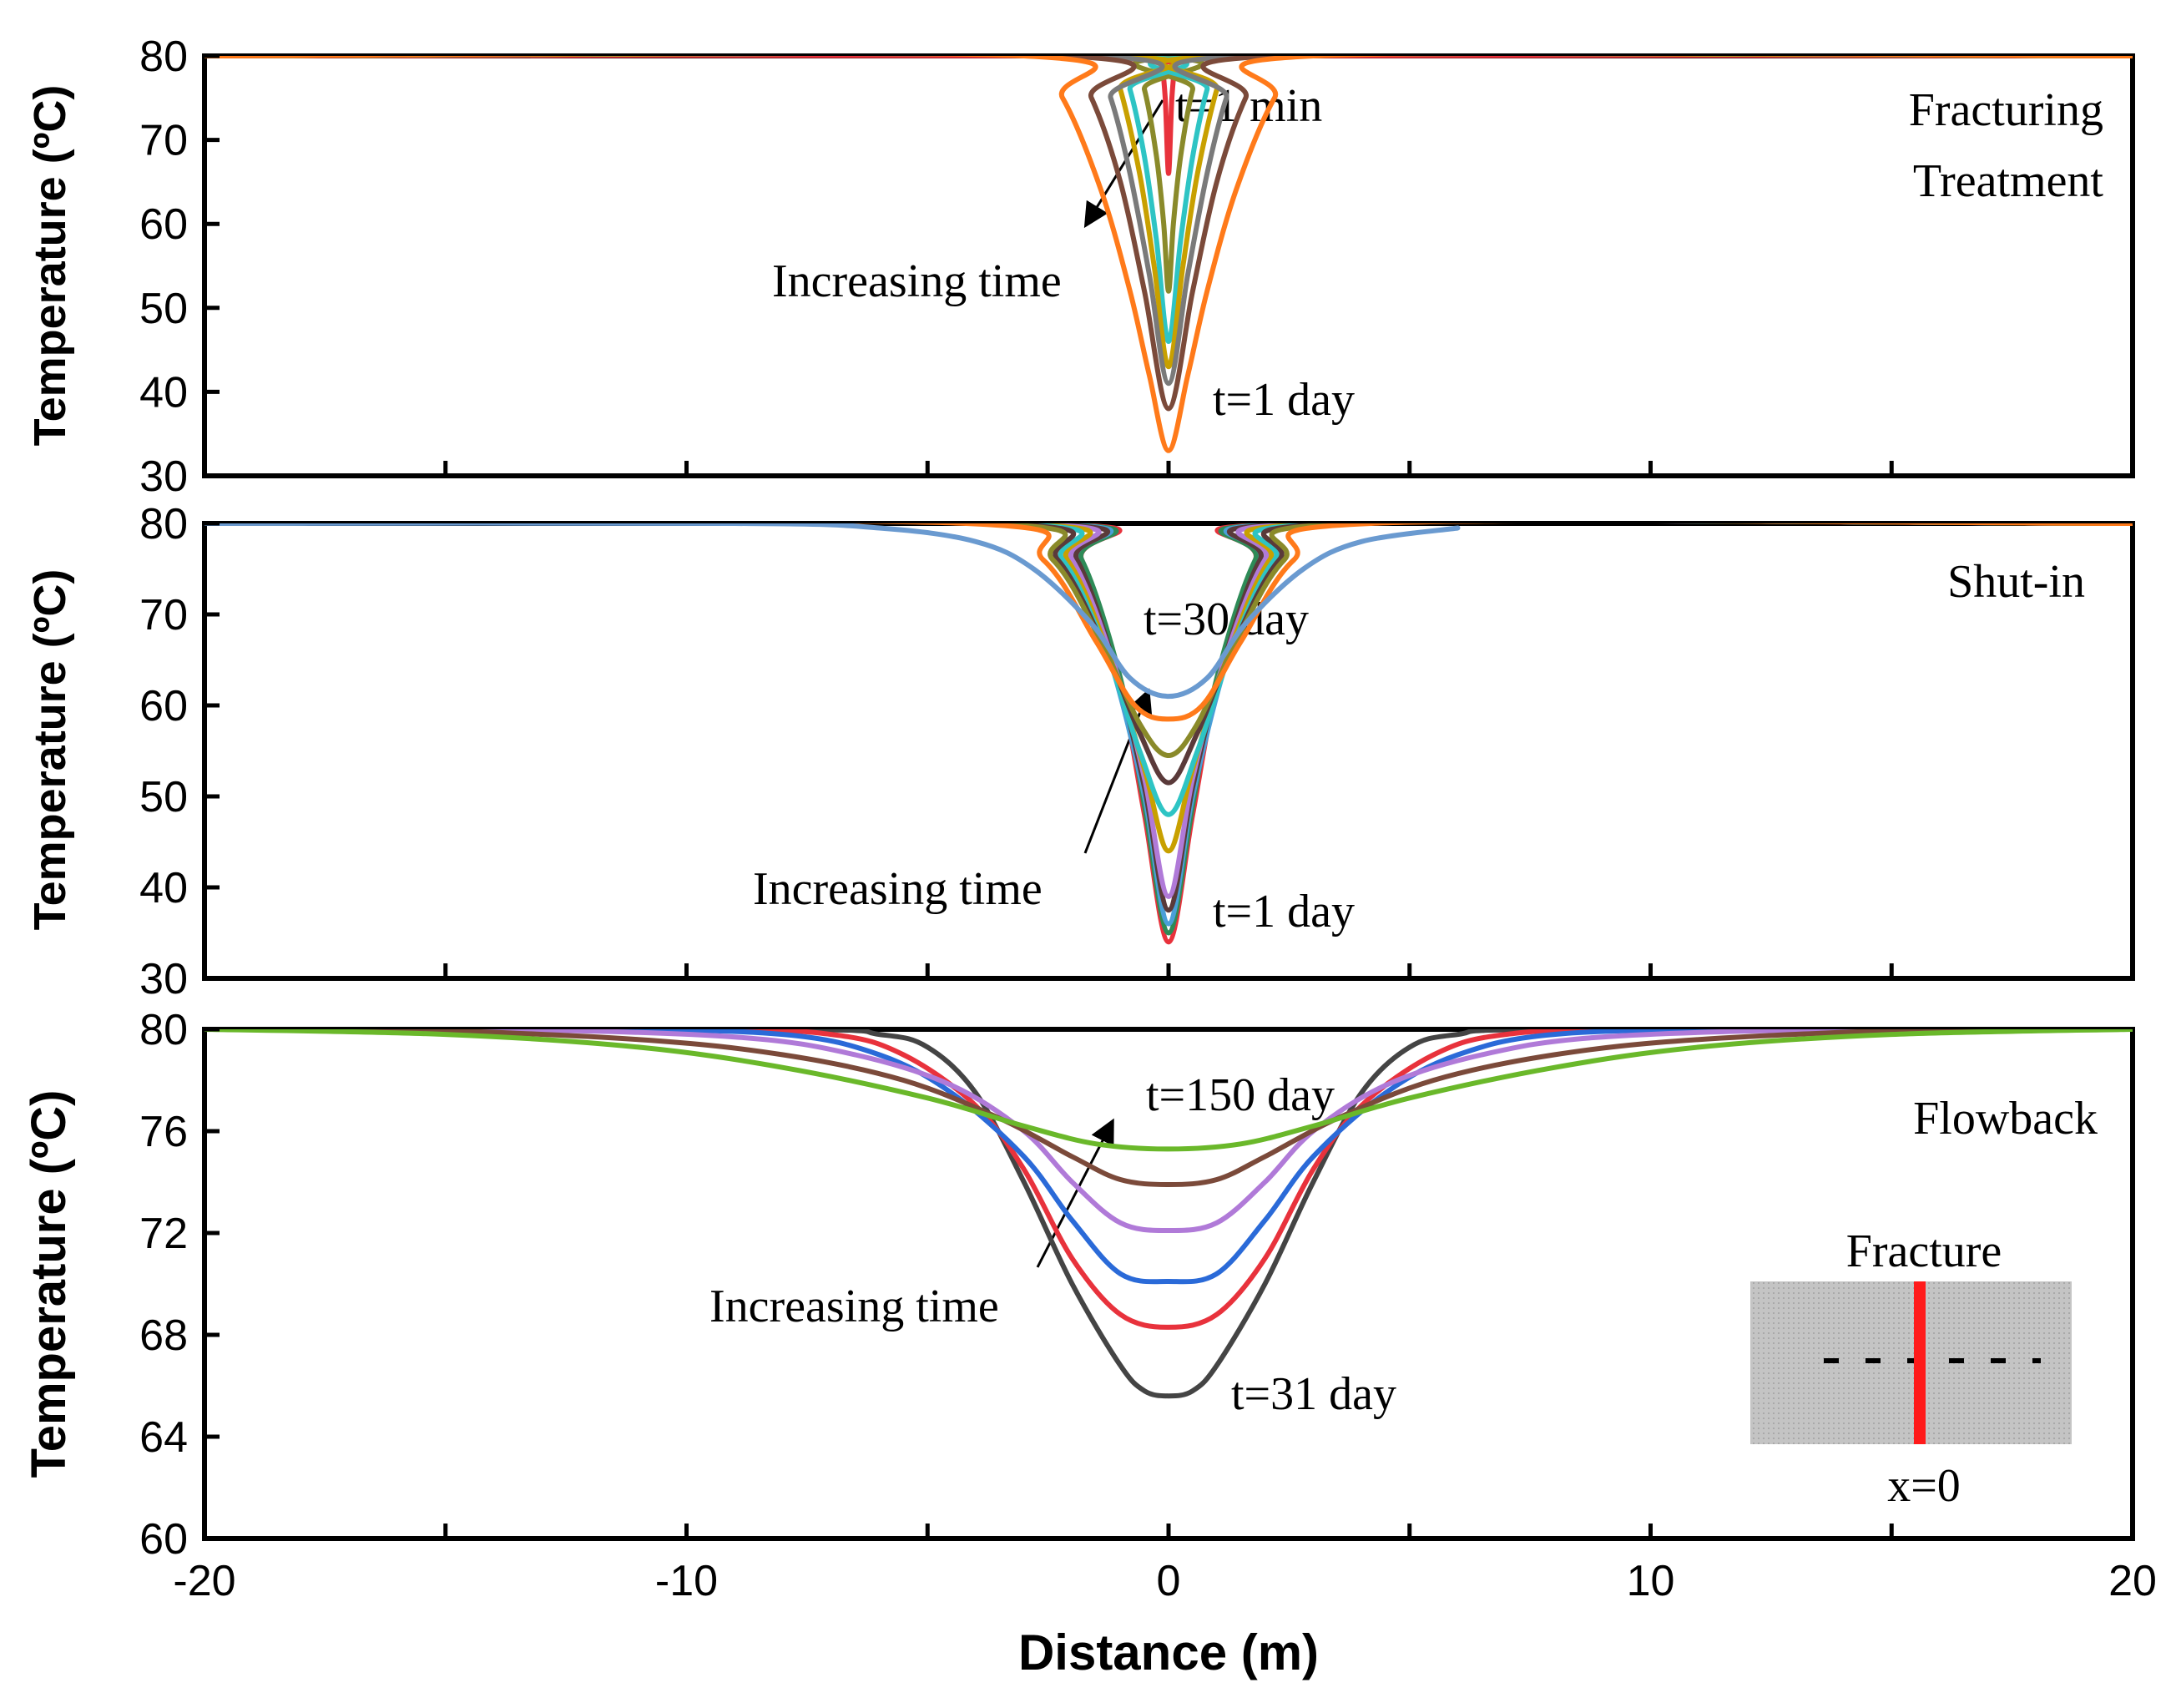  What do you see at coordinates (1911, 1369) in the screenshot?
I see `fracture-inset: Fracture x=0` at bounding box center [1911, 1369].